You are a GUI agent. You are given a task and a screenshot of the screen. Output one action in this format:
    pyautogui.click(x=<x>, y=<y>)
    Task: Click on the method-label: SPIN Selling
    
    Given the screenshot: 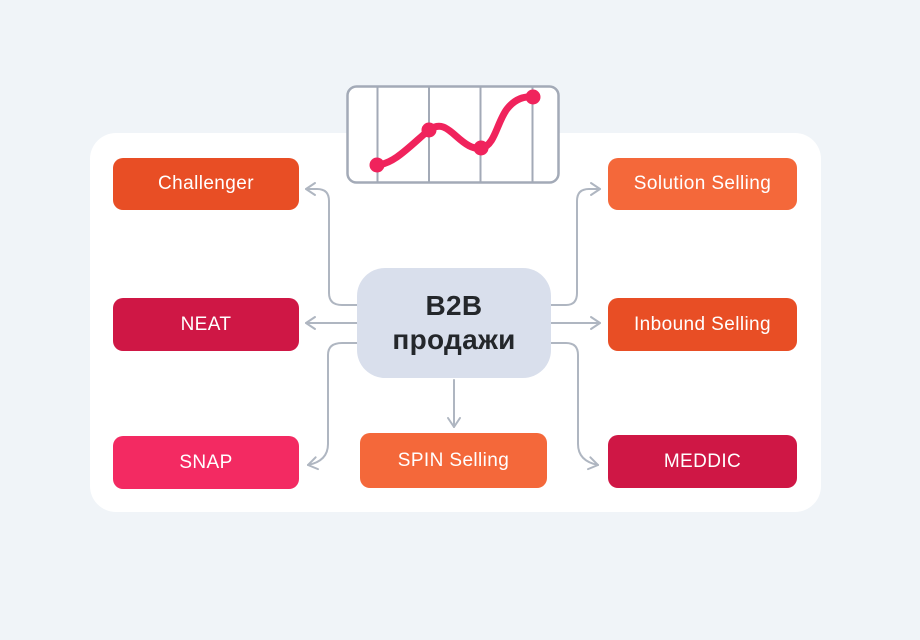 What is the action you would take?
    pyautogui.click(x=453, y=460)
    